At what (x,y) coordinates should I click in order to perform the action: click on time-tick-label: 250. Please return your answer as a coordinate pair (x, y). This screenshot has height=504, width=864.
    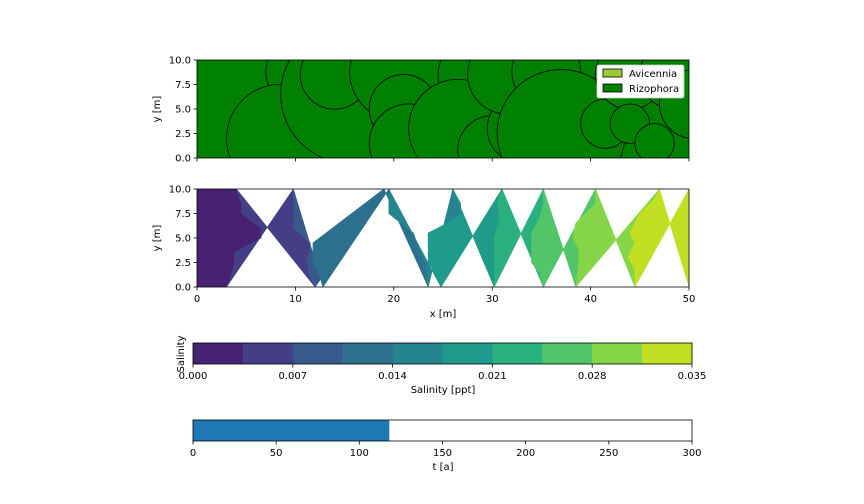
    Looking at the image, I should click on (608, 453).